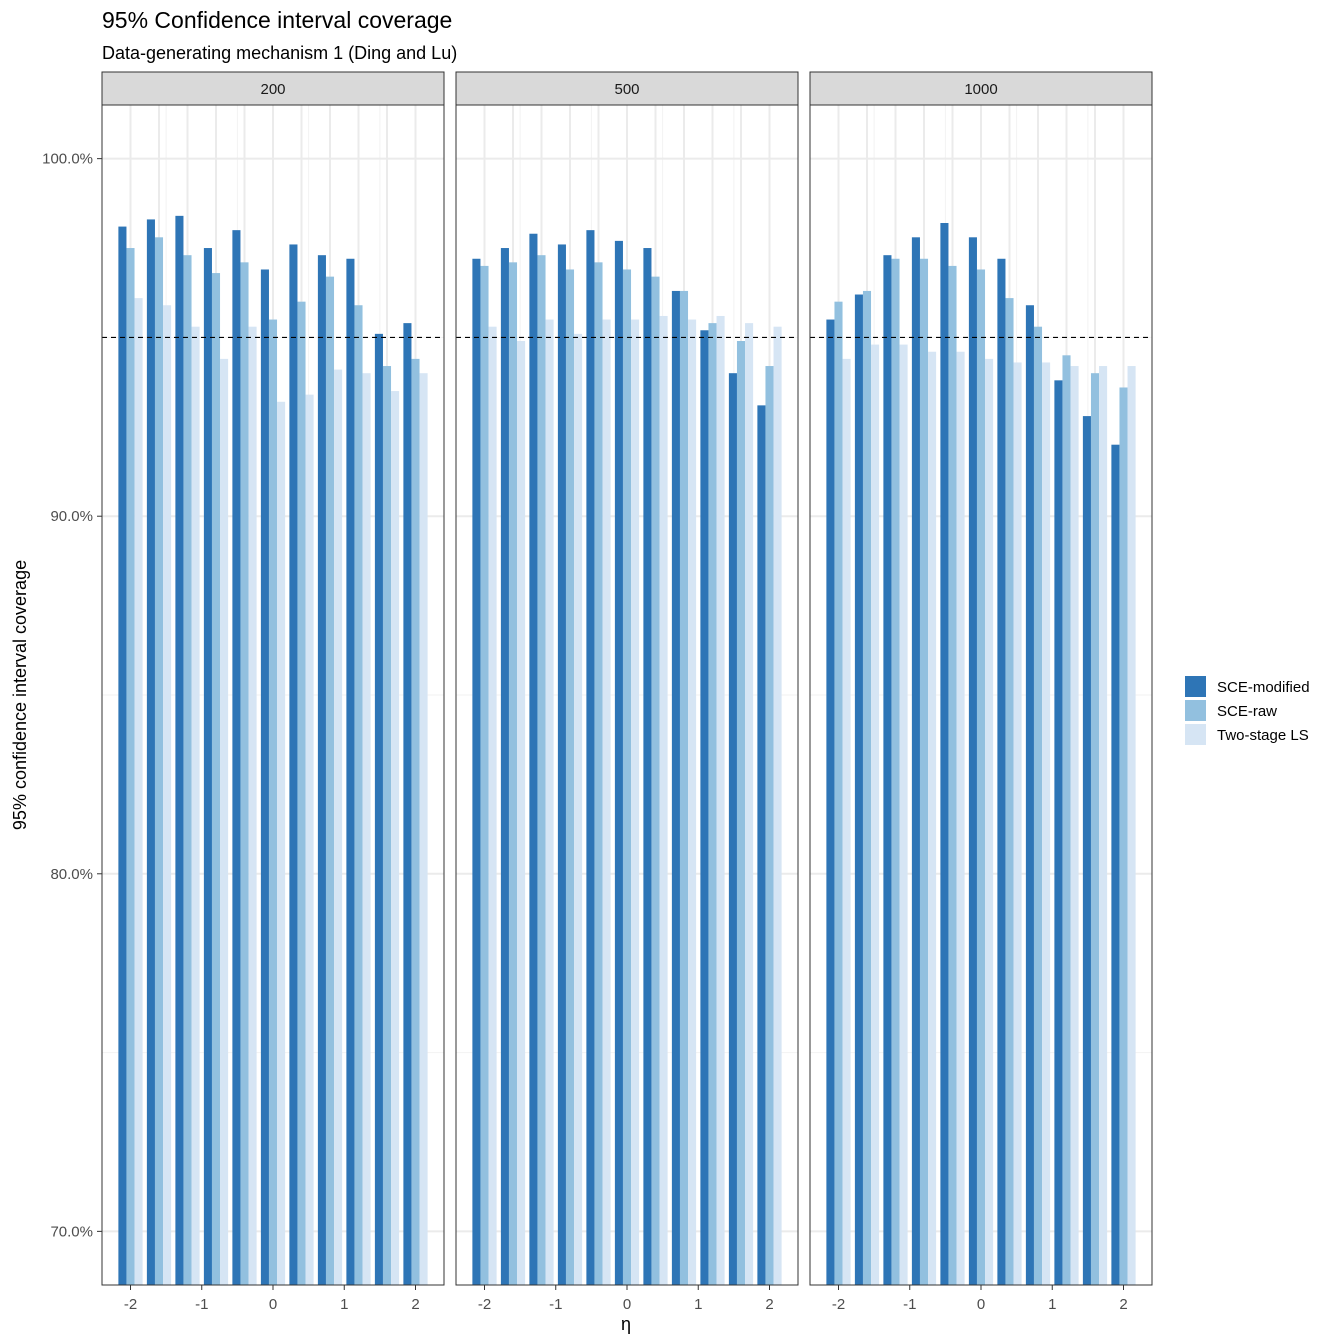  I want to click on chart-title: 95% Confidence interval coverage, so click(277, 20).